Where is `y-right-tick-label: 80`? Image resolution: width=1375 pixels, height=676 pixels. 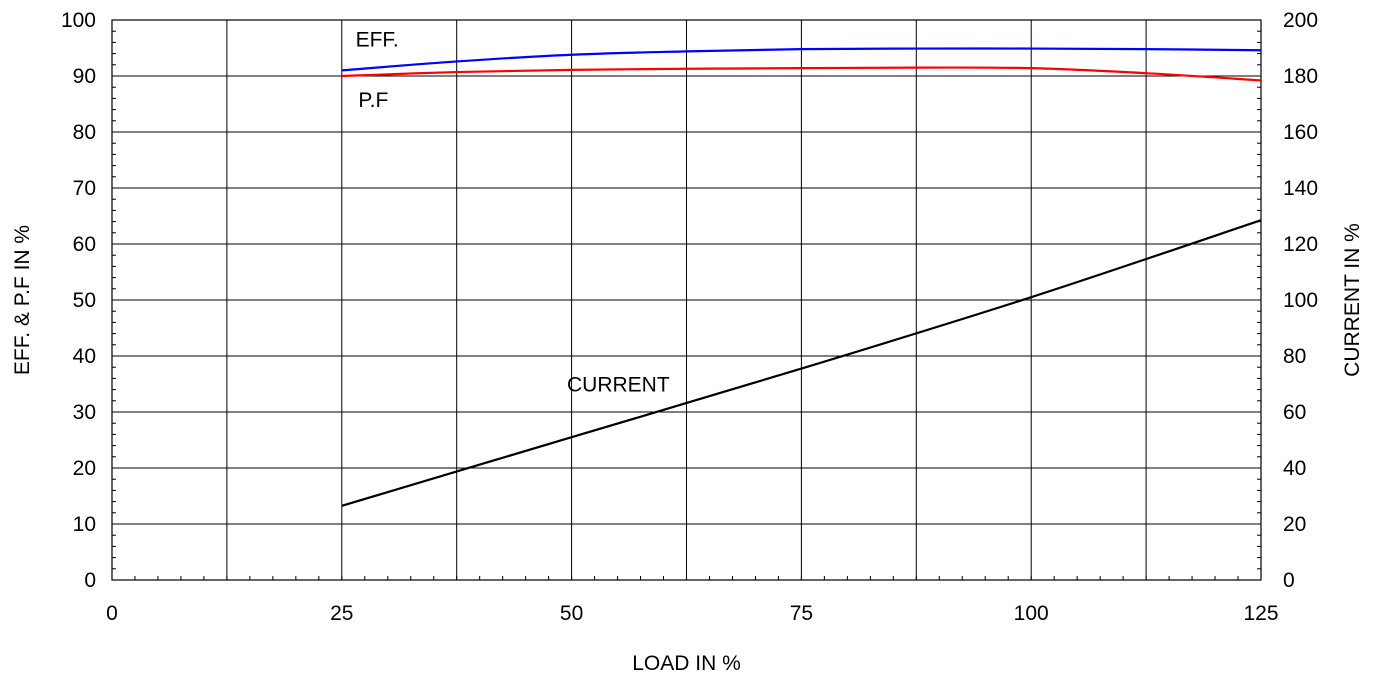 y-right-tick-label: 80 is located at coordinates (1294, 356).